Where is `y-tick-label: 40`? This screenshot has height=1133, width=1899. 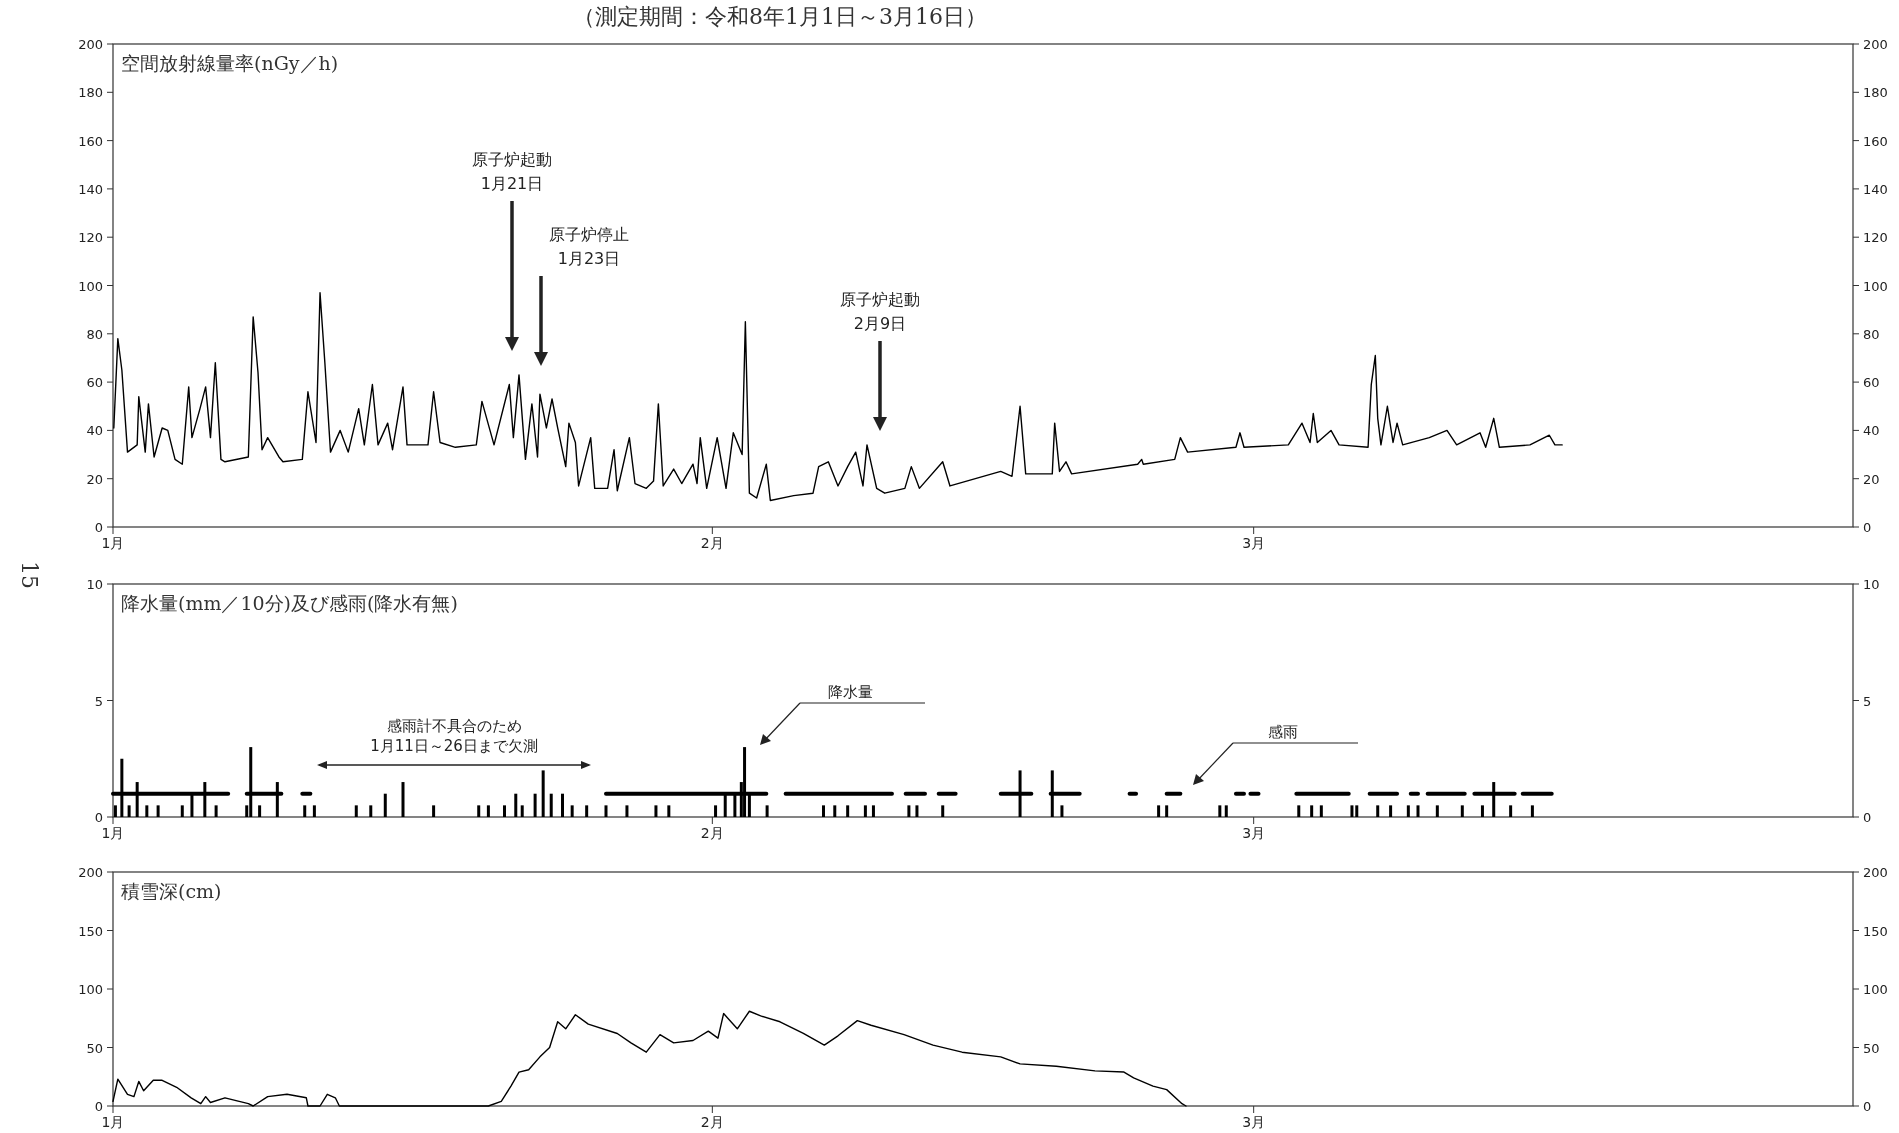 y-tick-label: 40 is located at coordinates (94, 431).